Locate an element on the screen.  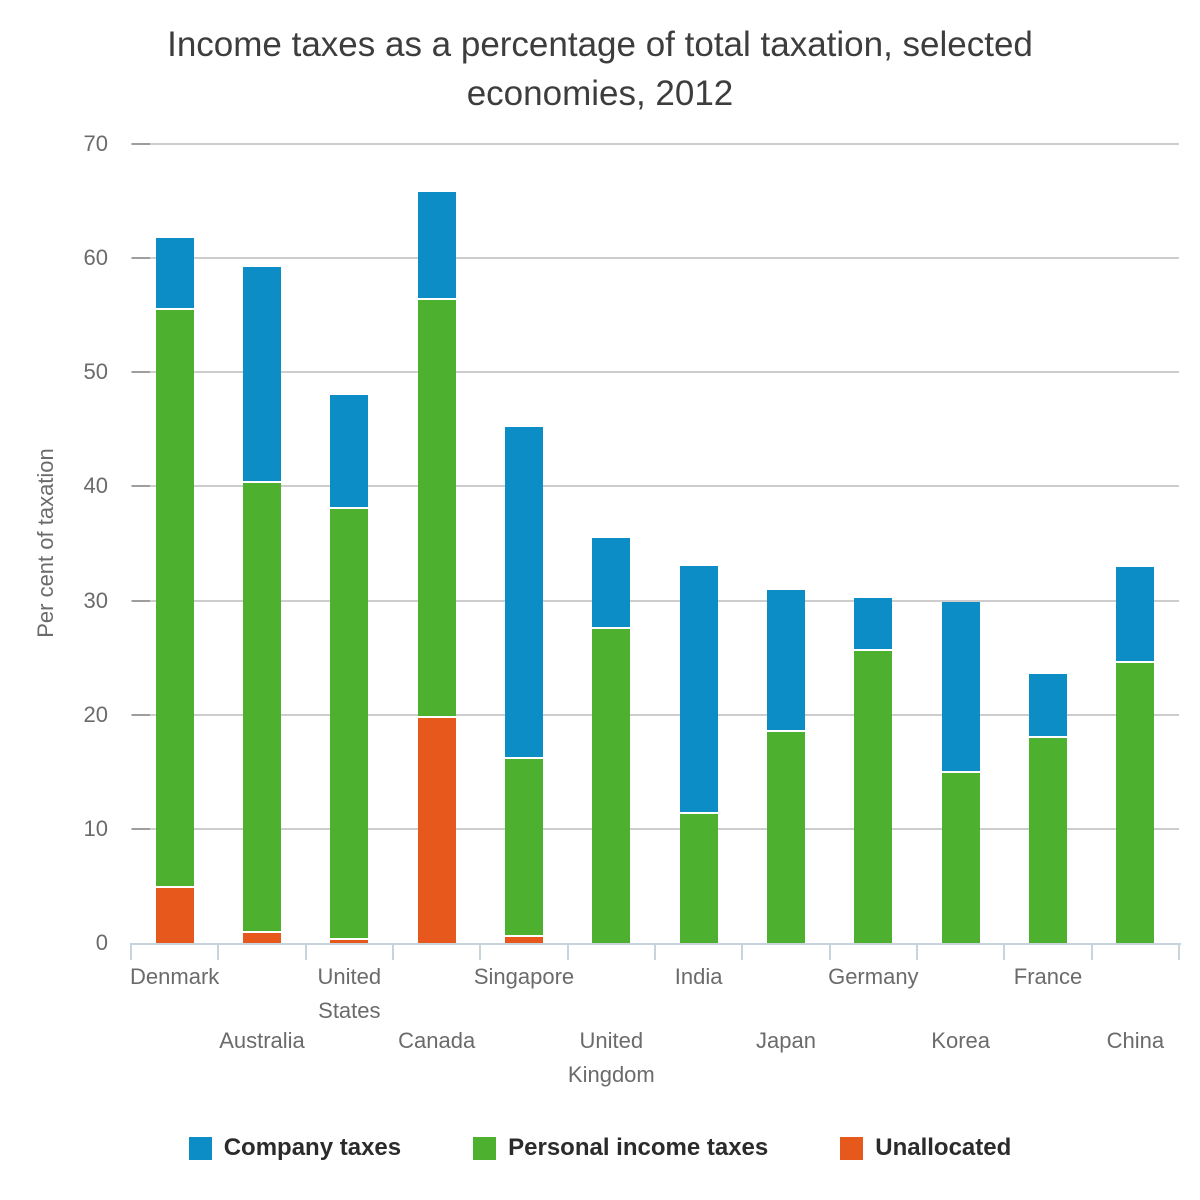
bar-segment-france-company-taxes is located at coordinates (1048, 705).